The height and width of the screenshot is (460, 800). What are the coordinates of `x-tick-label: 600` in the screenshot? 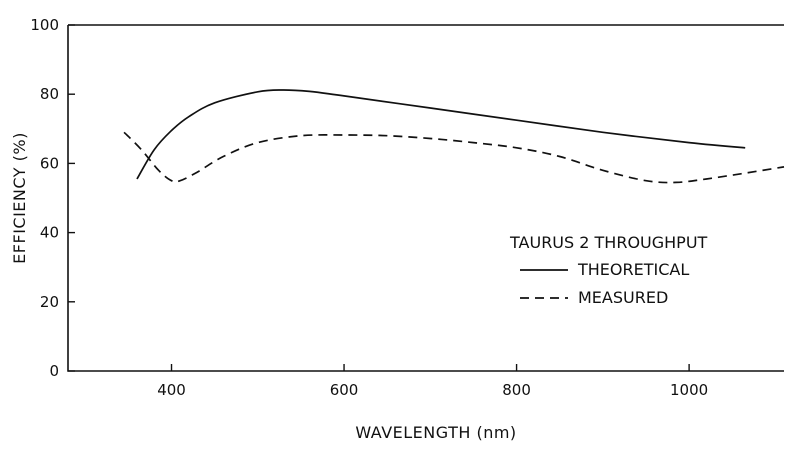 It's located at (344, 390).